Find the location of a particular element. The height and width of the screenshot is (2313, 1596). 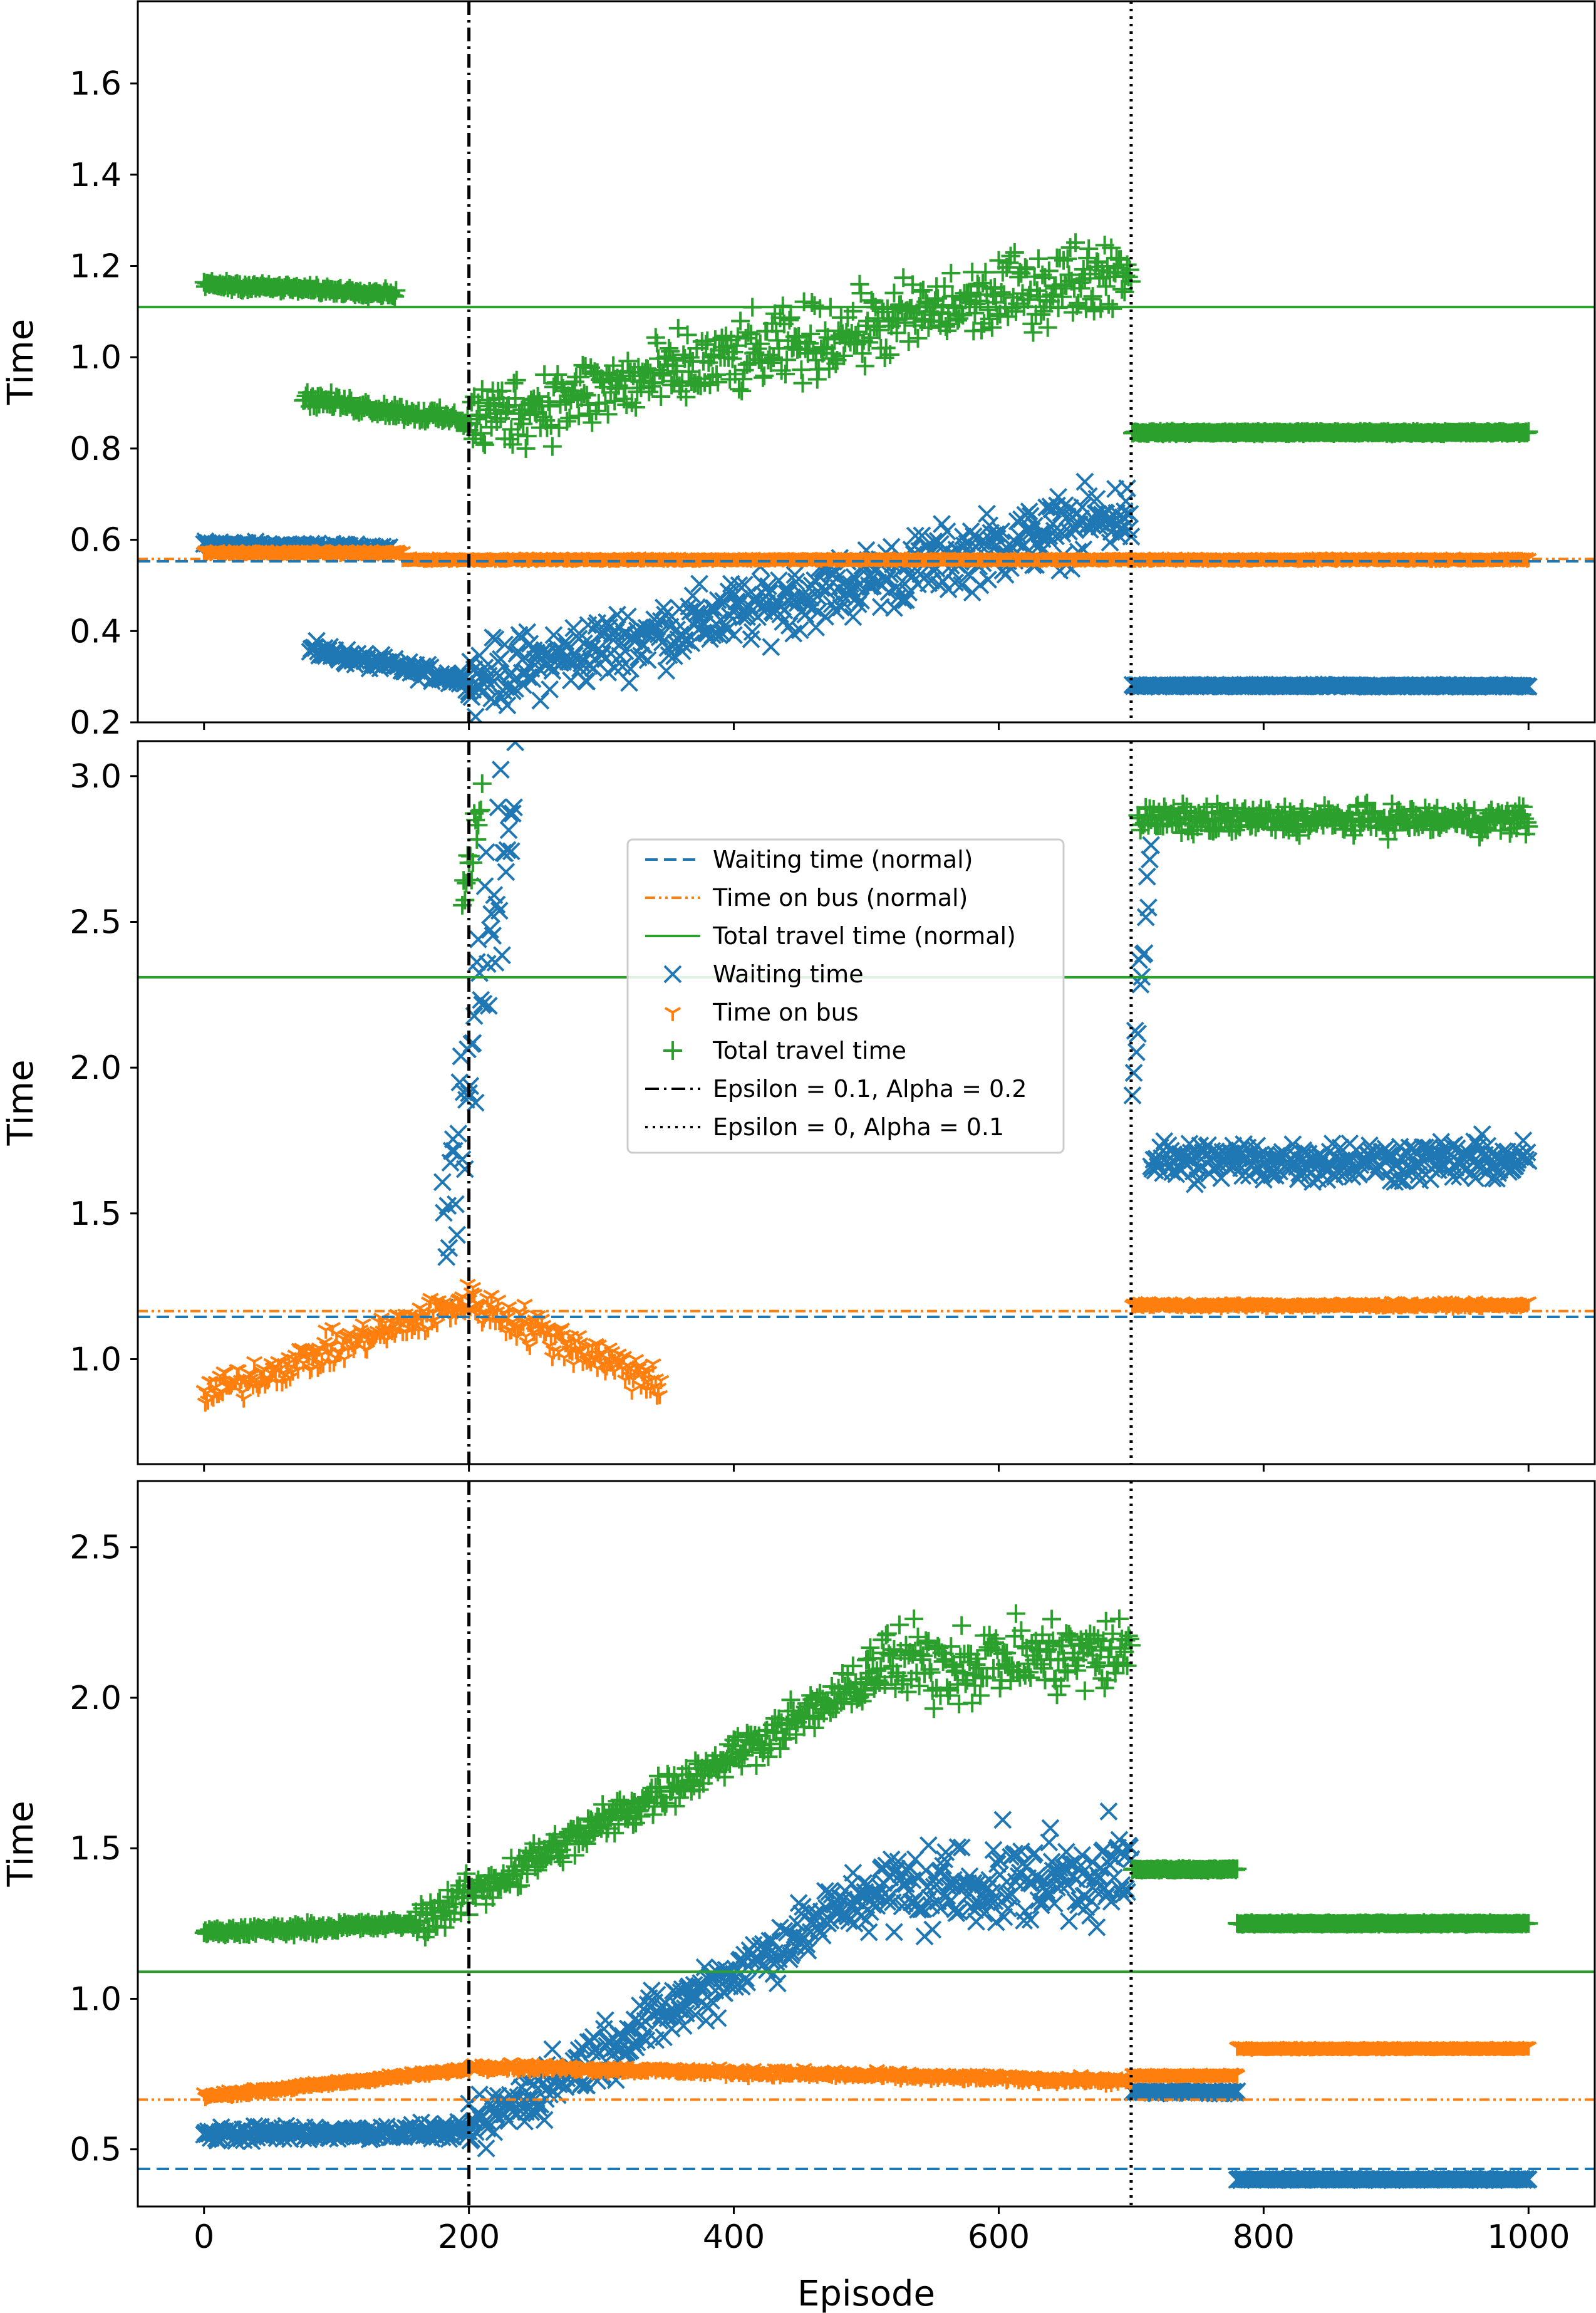

legend-label: Epsilon = 0, Alpha = 0.1 is located at coordinates (858, 1127).